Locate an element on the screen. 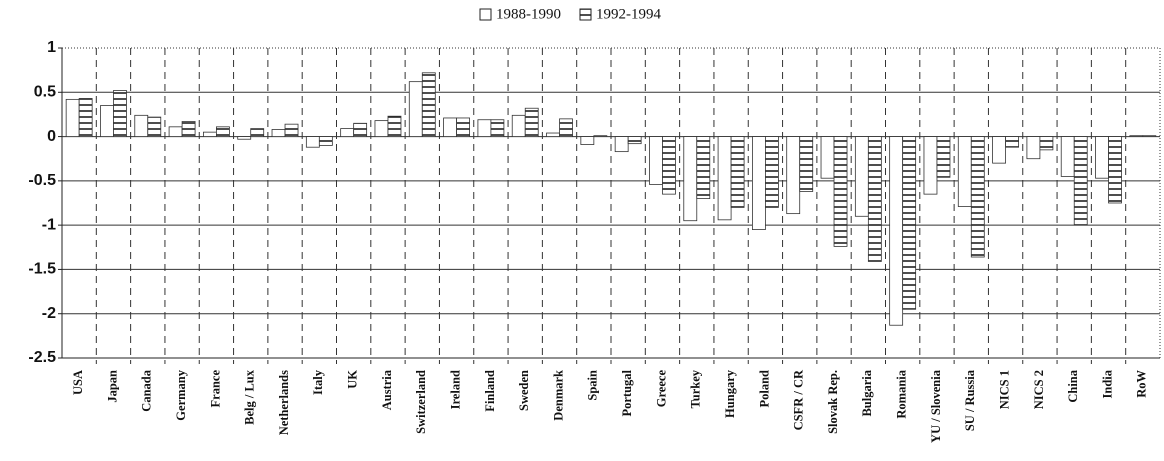 The width and height of the screenshot is (1164, 461). x-tick-label: Japan is located at coordinates (112, 386).